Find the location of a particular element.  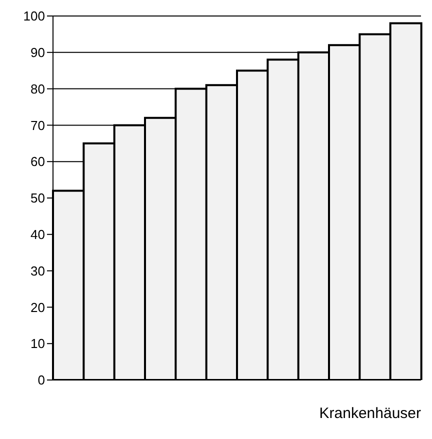

y-tick-label: 60 is located at coordinates (37, 162).